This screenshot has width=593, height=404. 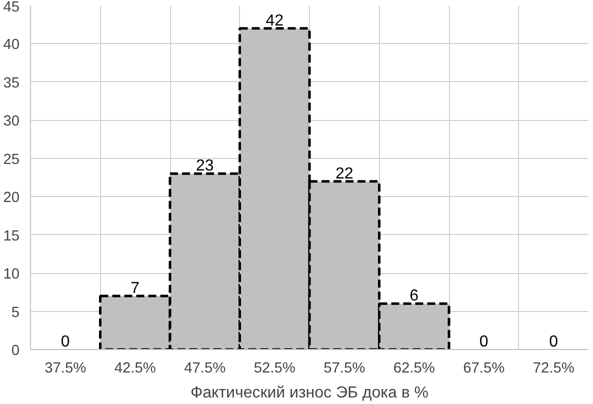 What do you see at coordinates (11, 160) in the screenshot?
I see `y-tick-label: 25` at bounding box center [11, 160].